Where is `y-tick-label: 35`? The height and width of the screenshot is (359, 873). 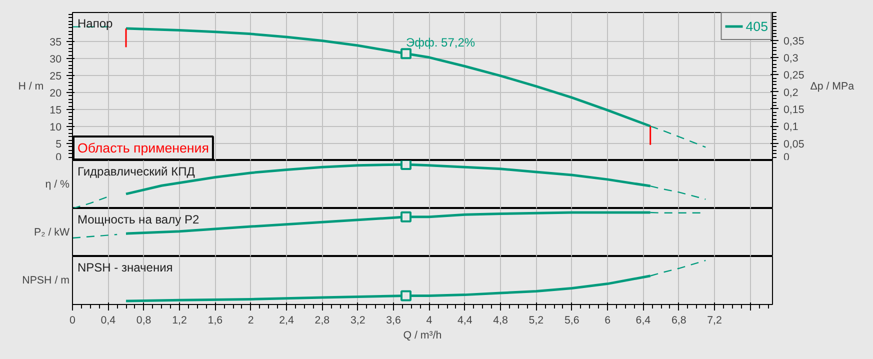
y-tick-label: 35 is located at coordinates (56, 42).